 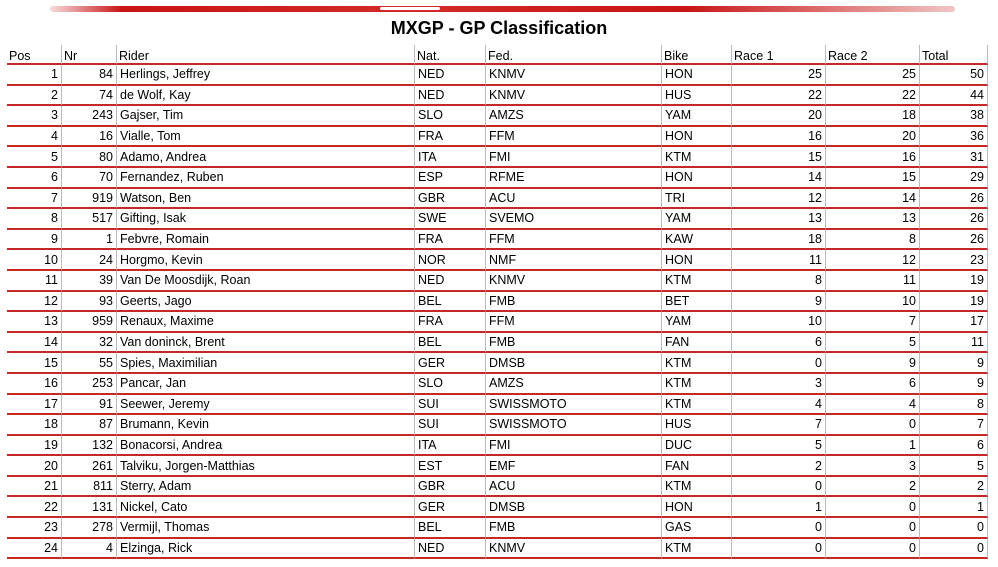 I want to click on page-title: MXGP - GP Classification, so click(x=499, y=28).